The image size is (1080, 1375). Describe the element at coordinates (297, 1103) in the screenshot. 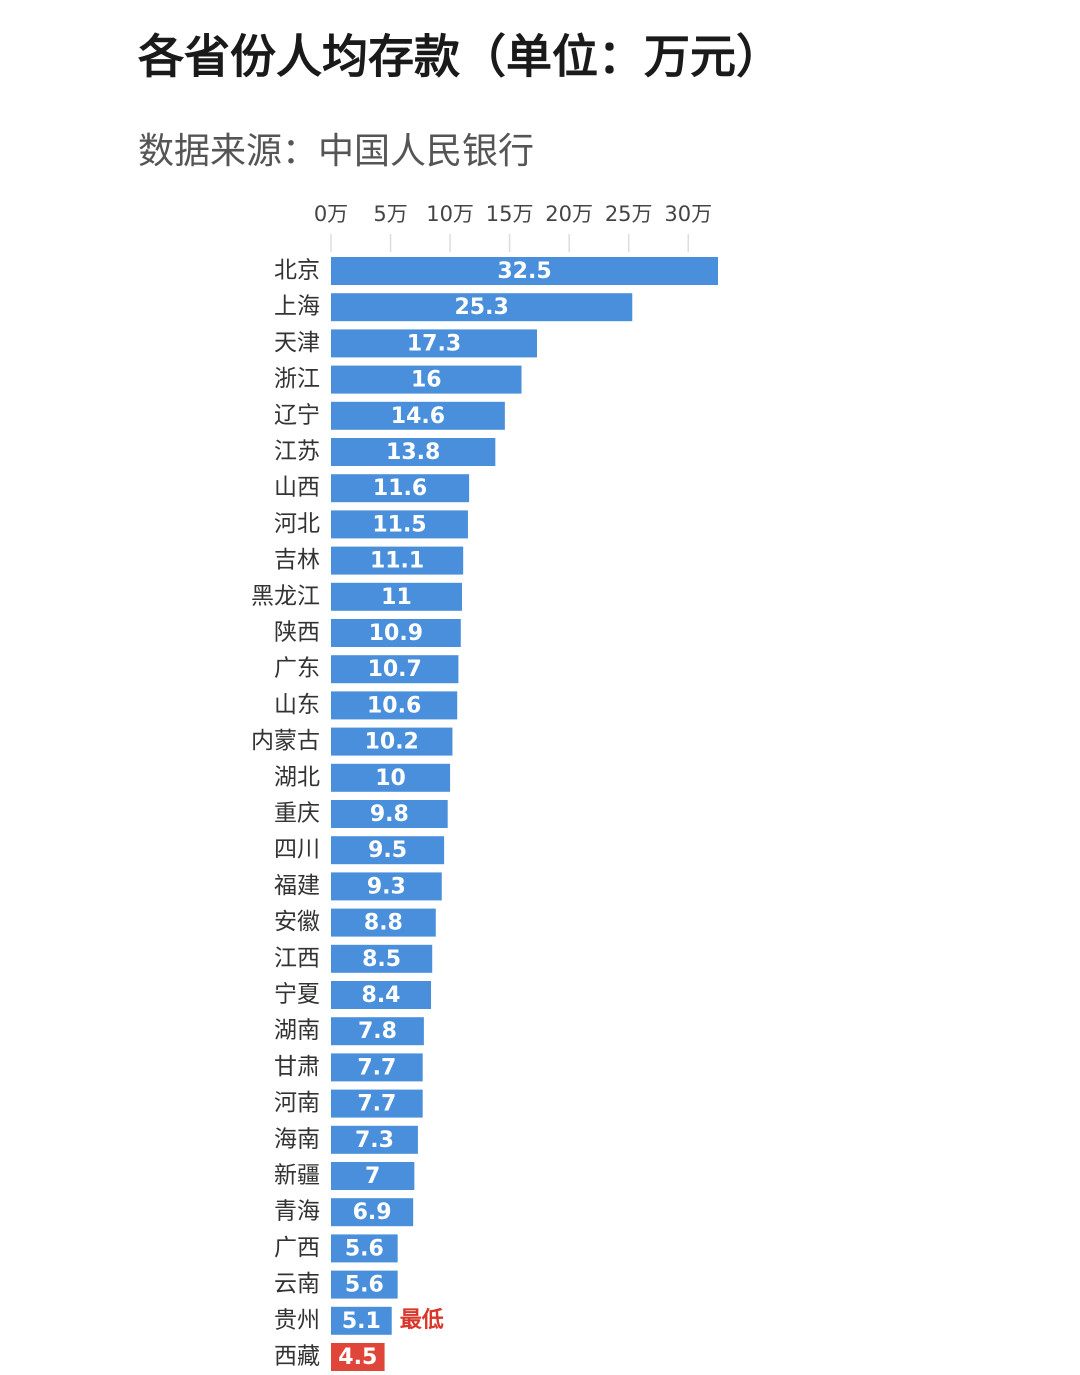

I see `category-label: 河南` at that location.